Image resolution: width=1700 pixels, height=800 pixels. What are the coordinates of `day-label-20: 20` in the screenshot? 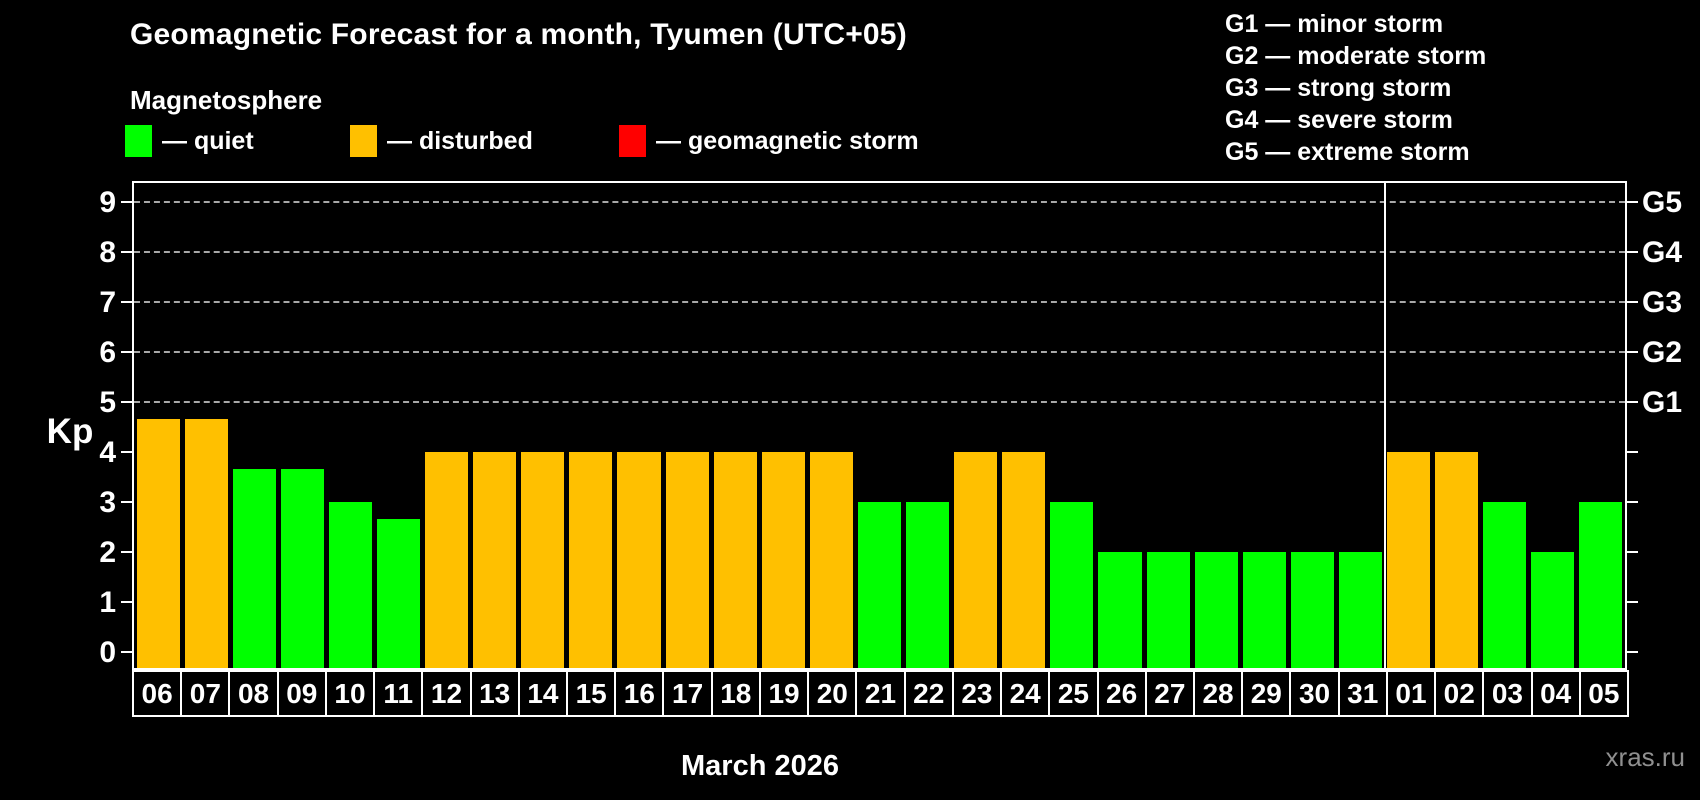 It's located at (832, 693).